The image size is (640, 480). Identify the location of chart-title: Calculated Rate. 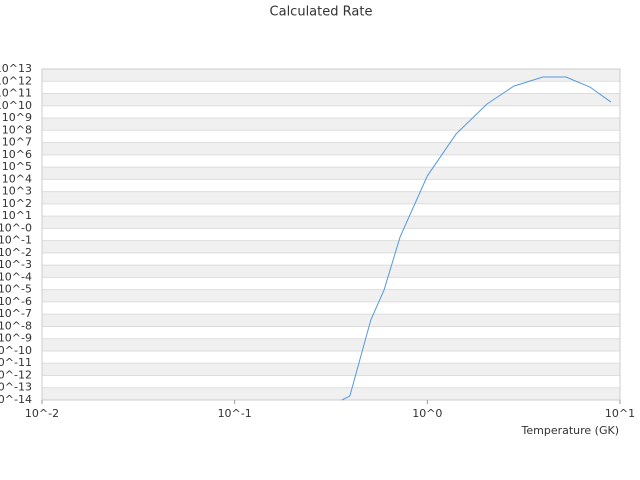
(321, 12).